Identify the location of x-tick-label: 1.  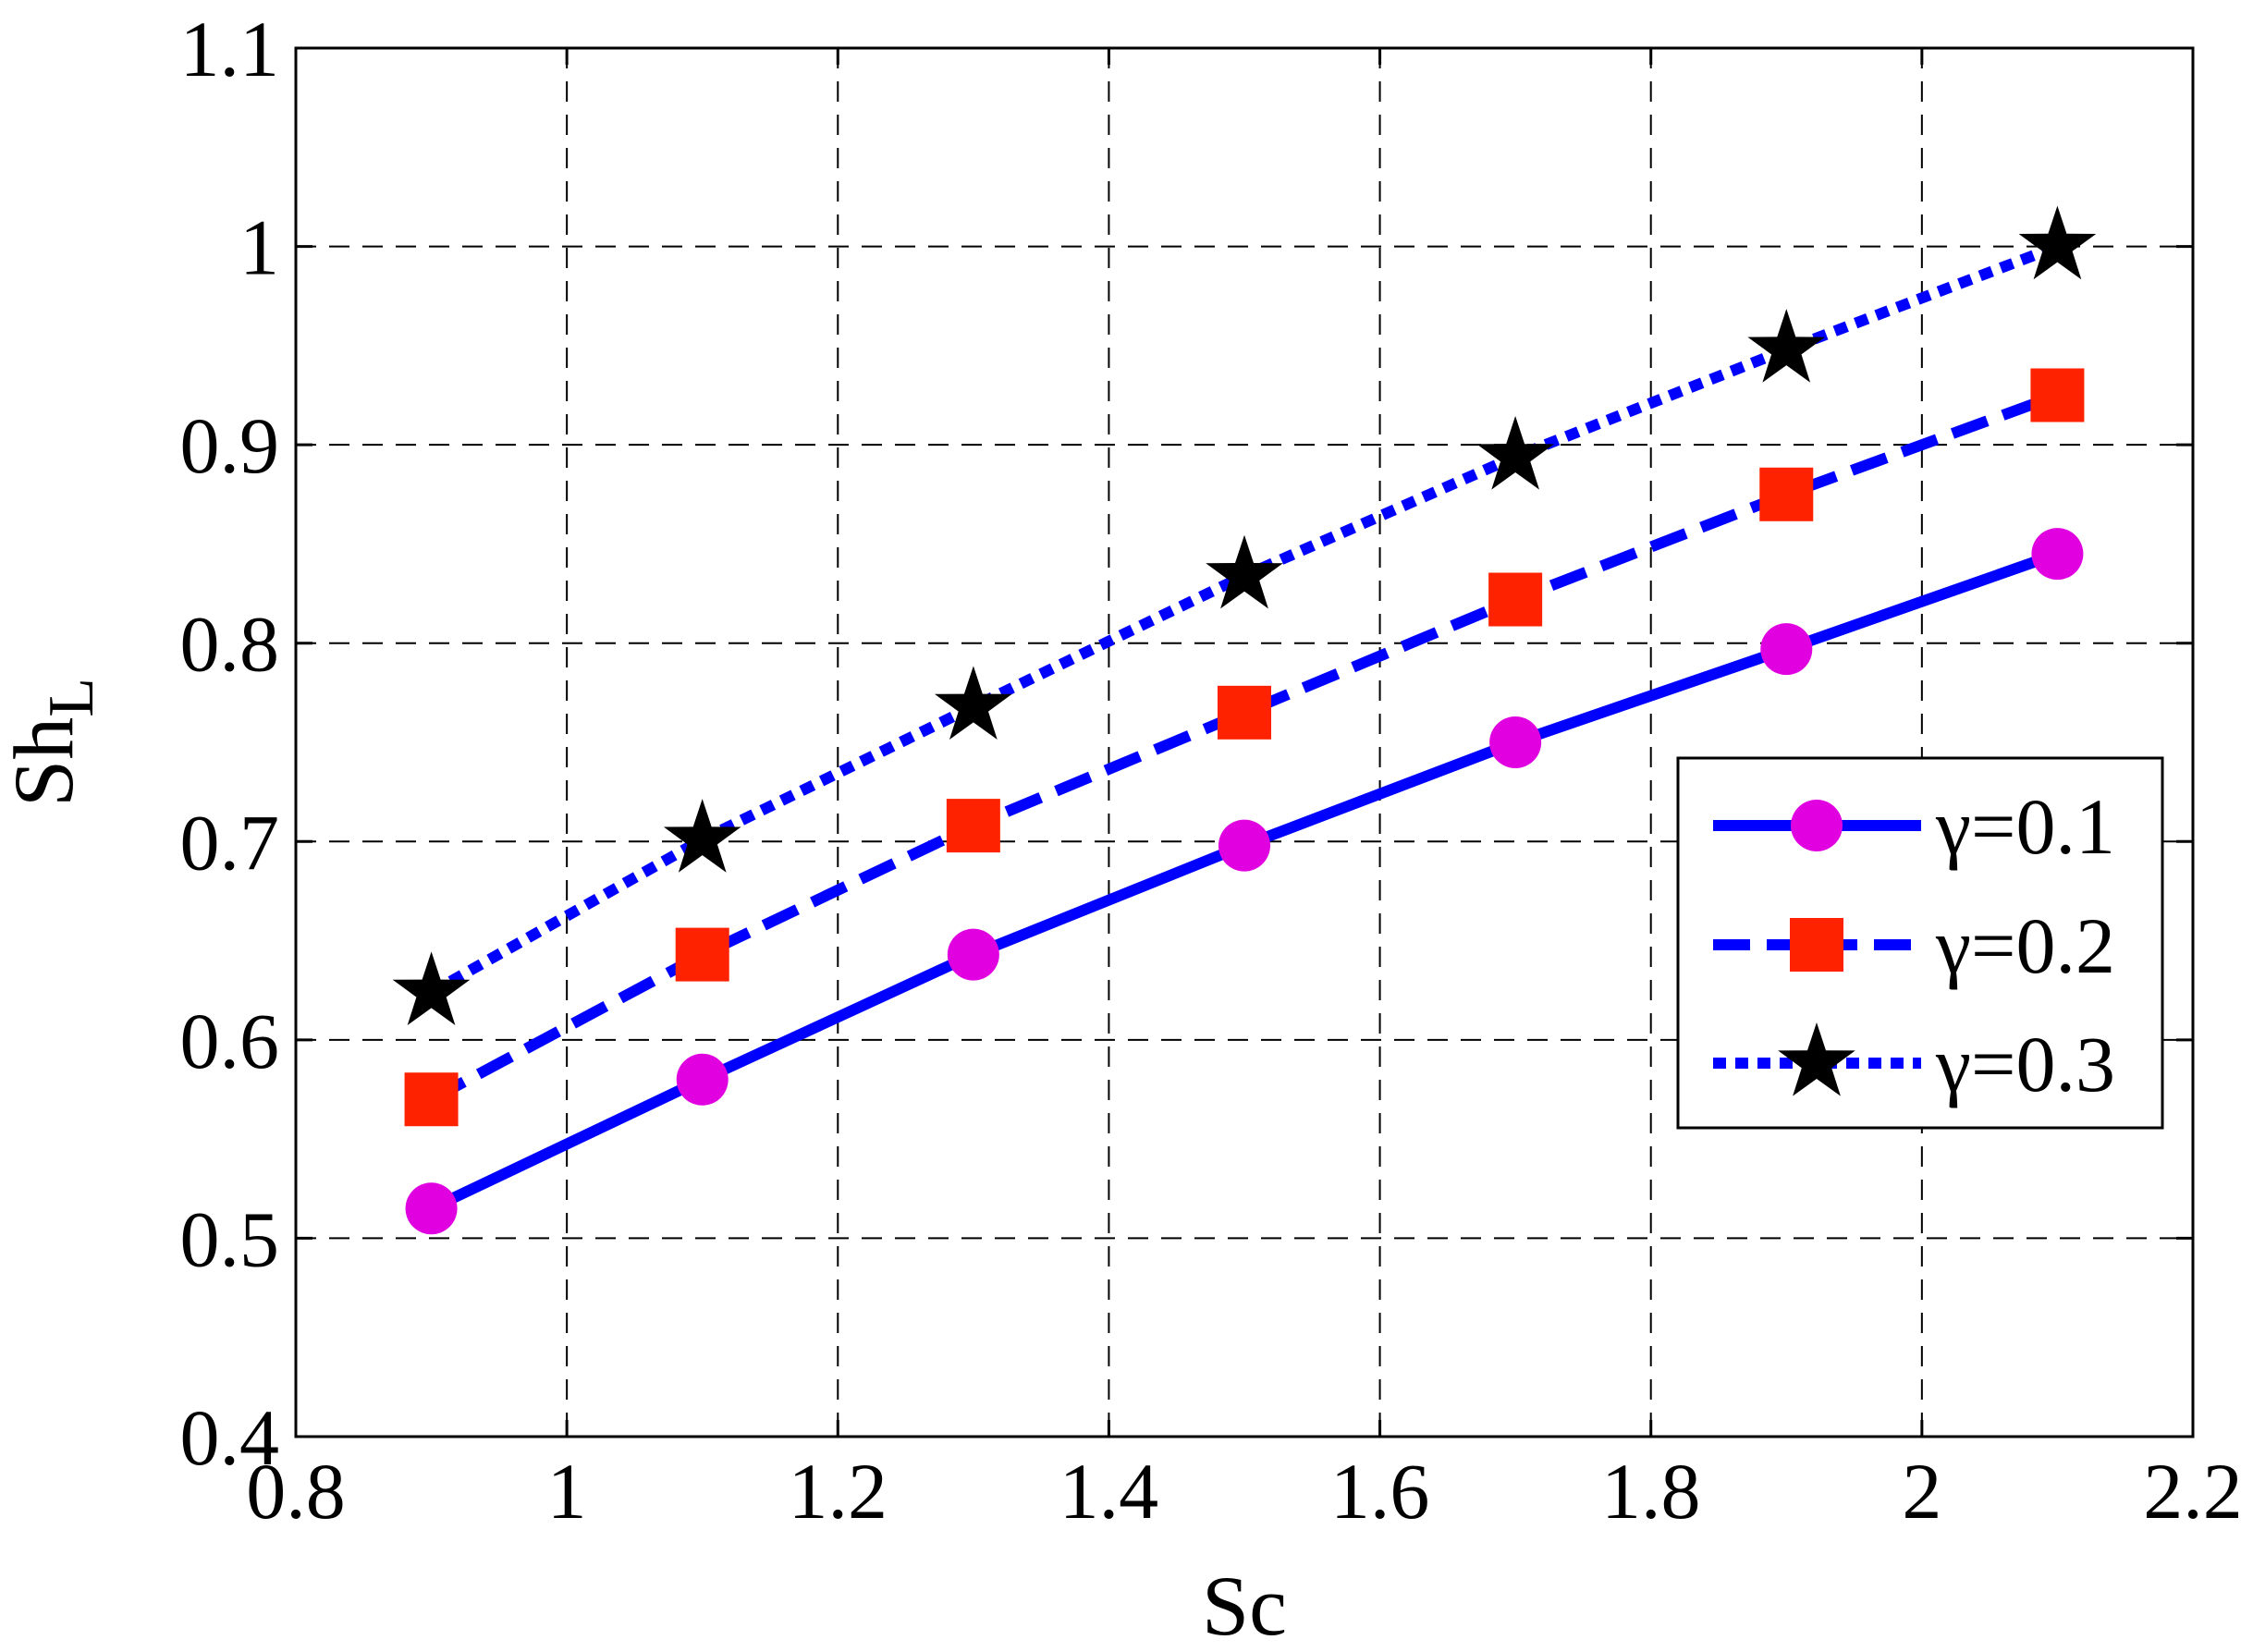
(567, 1491).